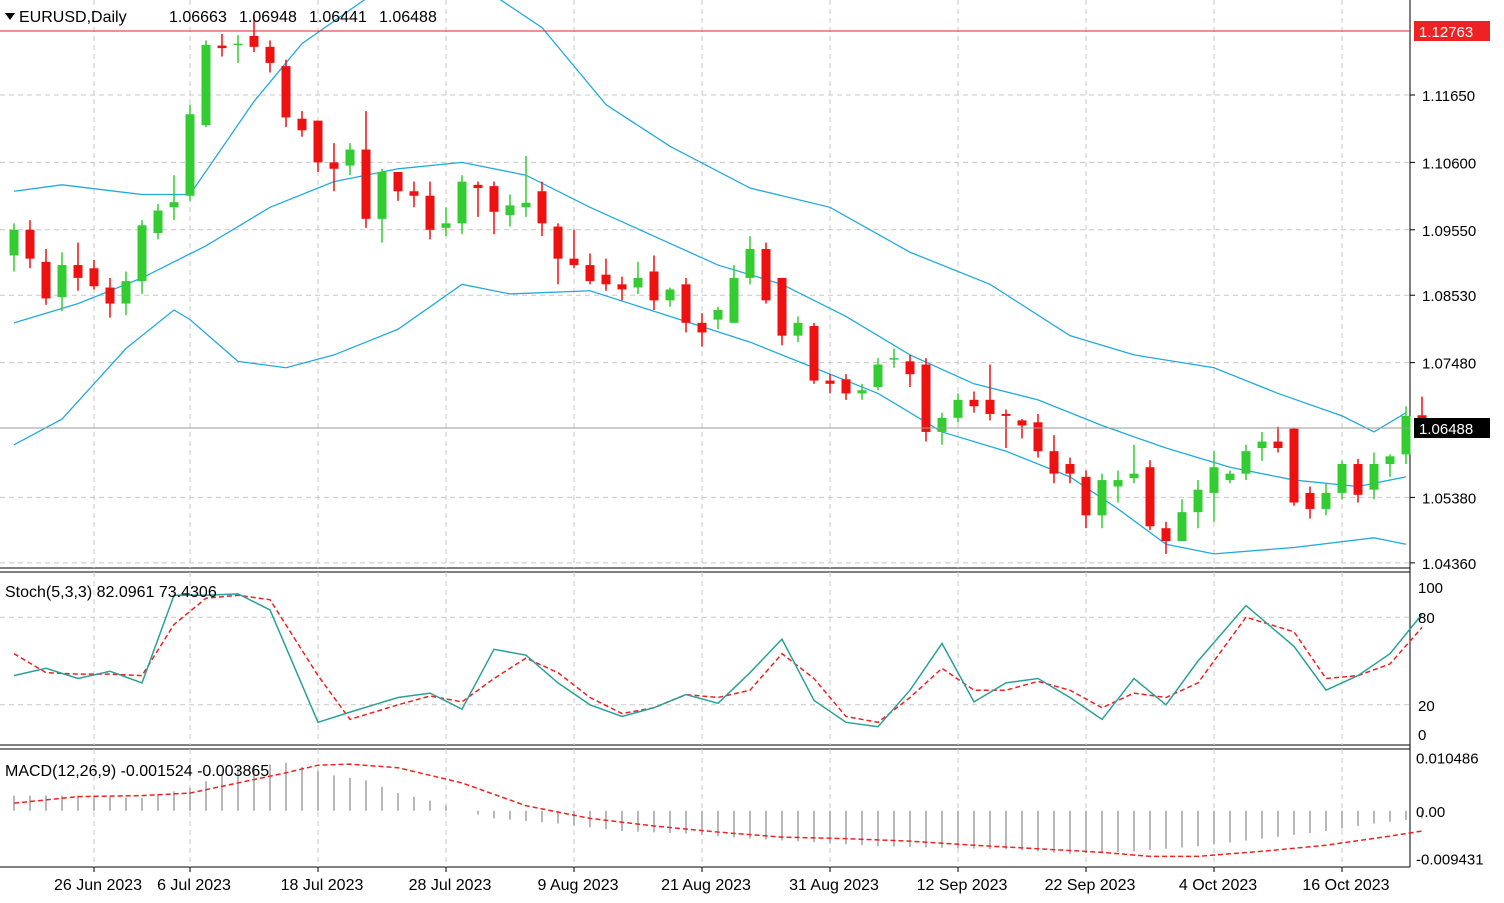 The height and width of the screenshot is (903, 1504). I want to click on x-tick-label: 22 Sep 2023, so click(1090, 885).